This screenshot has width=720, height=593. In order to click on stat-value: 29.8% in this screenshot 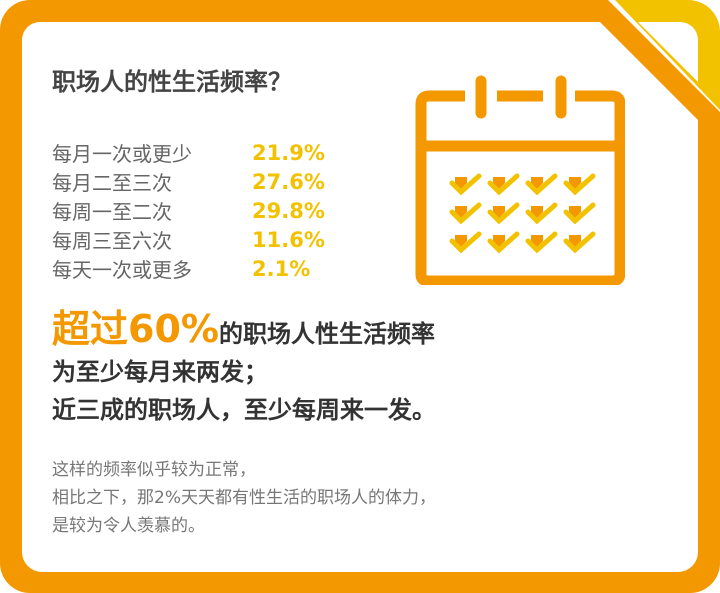, I will do `click(288, 210)`.